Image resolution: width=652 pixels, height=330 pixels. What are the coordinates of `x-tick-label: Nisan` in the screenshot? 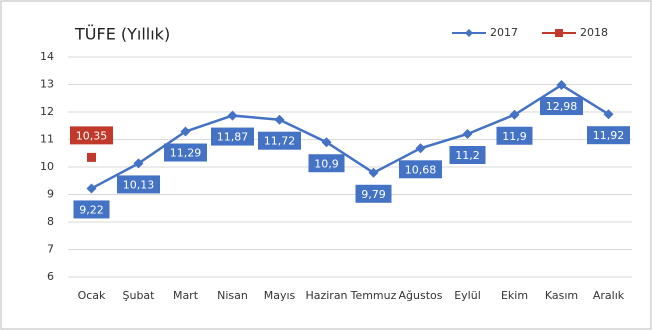 It's located at (232, 295).